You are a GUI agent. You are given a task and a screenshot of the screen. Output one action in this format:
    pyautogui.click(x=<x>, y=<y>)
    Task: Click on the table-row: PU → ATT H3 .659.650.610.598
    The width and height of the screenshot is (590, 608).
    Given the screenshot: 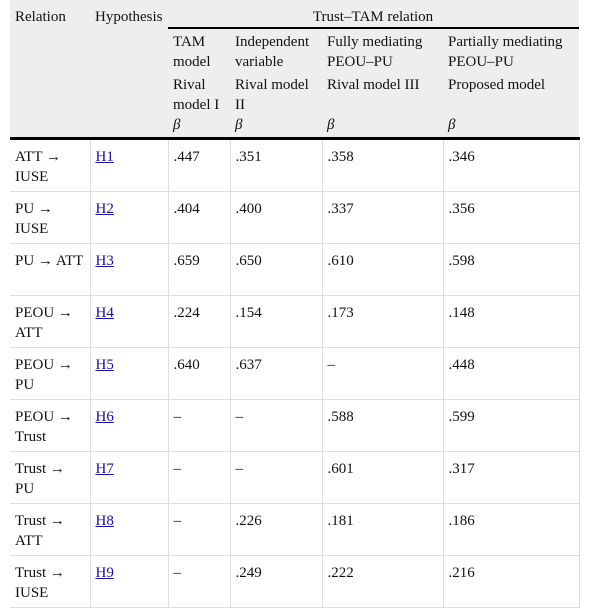 What is the action you would take?
    pyautogui.click(x=295, y=269)
    